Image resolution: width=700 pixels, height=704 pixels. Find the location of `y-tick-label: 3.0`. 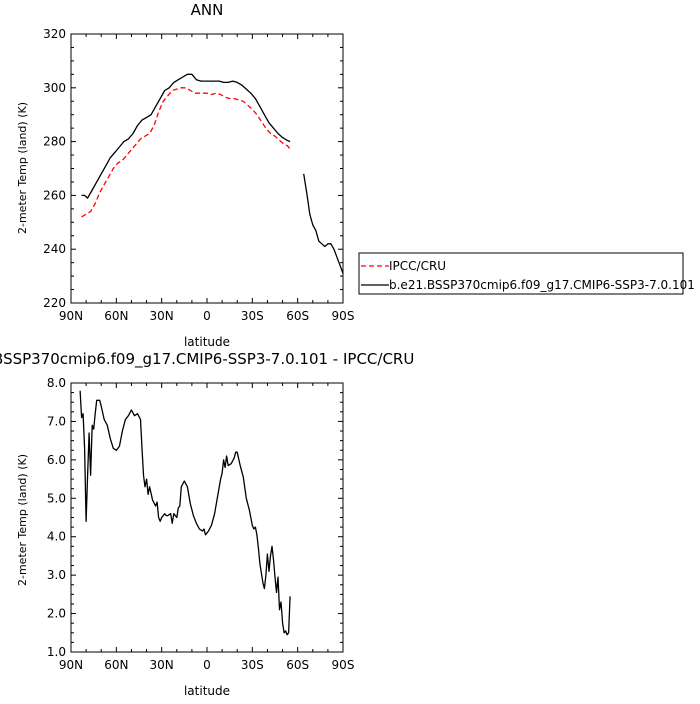

y-tick-label: 3.0 is located at coordinates (56, 575).